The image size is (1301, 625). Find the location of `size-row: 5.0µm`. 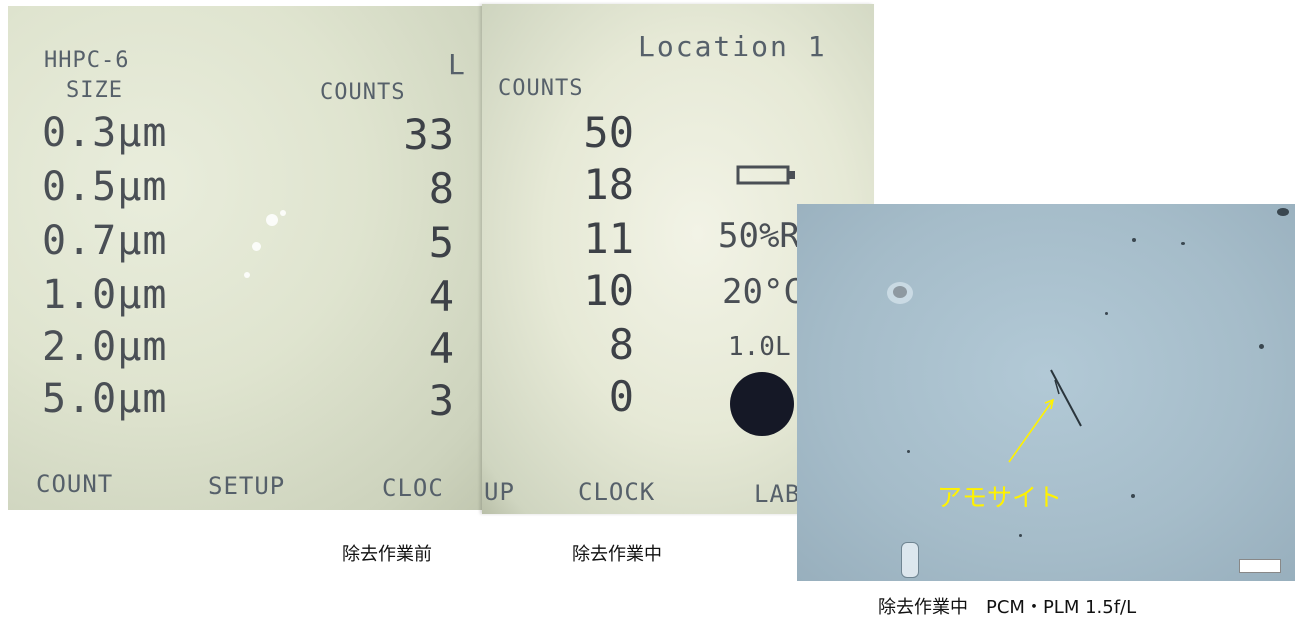

size-row: 5.0µm is located at coordinates (105, 399).